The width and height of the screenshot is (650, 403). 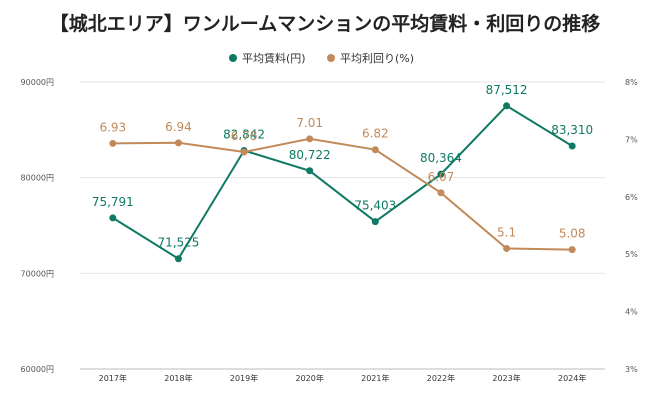 I want to click on x-tick-label: 2024年, so click(x=572, y=378).